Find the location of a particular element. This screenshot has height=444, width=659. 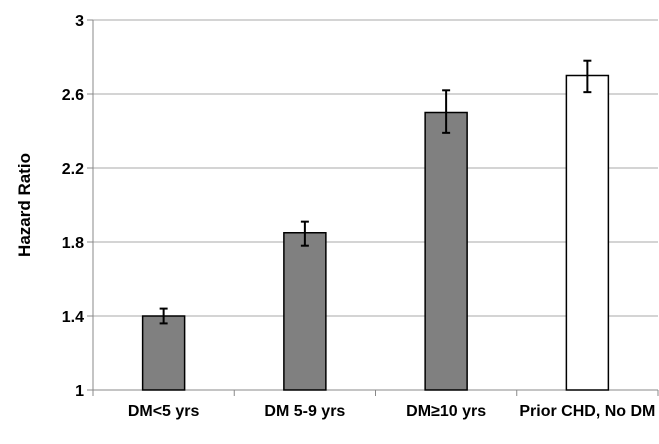

x-tick-label: DM≥10 yrs is located at coordinates (446, 411).